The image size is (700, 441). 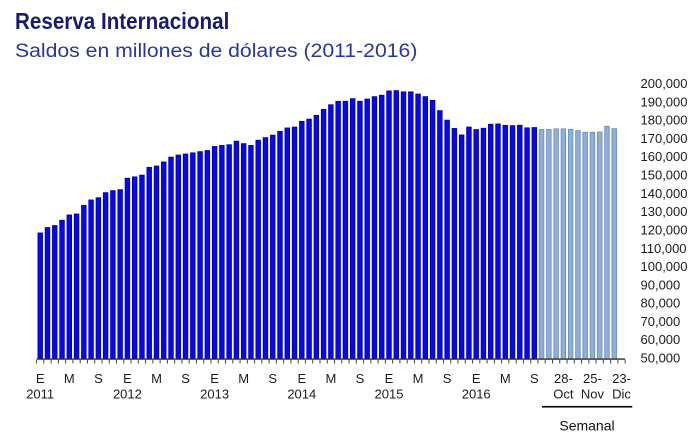 I want to click on svg-text: 70,000, so click(x=661, y=321).